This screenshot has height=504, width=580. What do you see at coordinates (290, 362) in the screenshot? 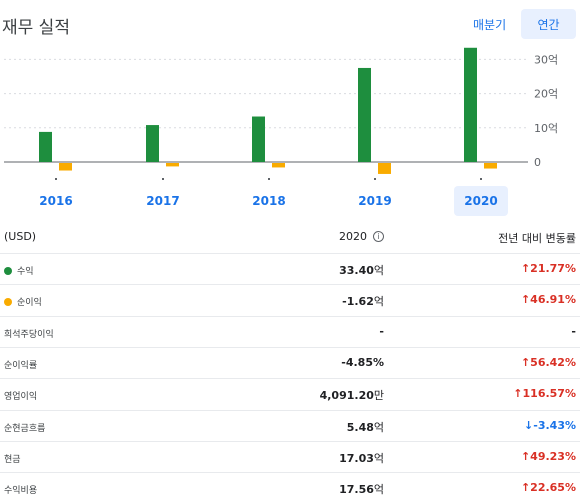
I see `table-row: 순이익률 -4.85% ↑56.42%` at bounding box center [290, 362].